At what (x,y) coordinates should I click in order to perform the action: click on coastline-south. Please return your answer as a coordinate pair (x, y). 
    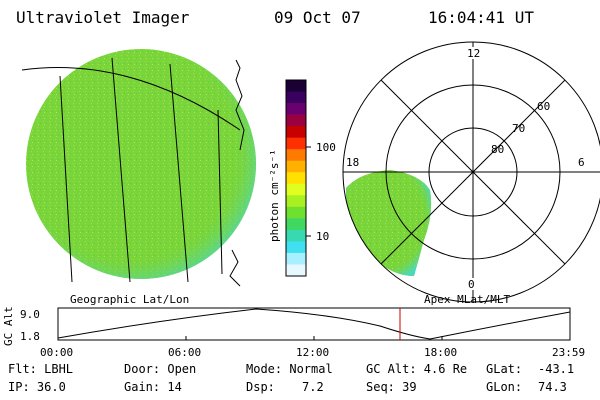
    Looking at the image, I should click on (235, 268).